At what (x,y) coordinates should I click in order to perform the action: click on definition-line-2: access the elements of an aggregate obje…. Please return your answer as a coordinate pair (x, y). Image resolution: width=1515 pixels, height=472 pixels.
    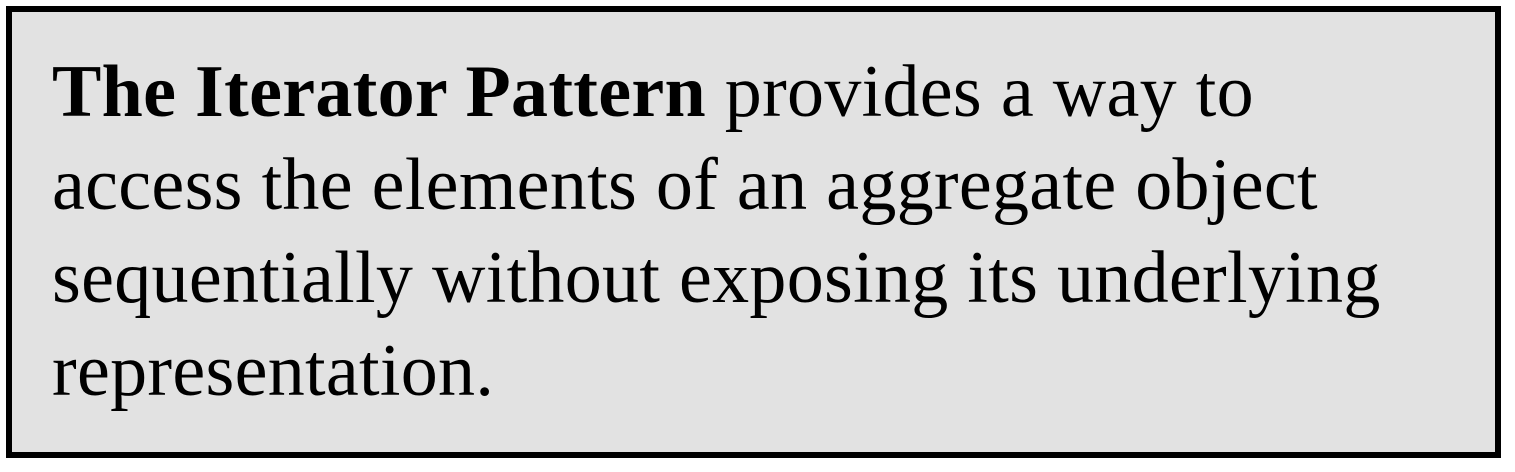
    Looking at the image, I should click on (685, 185).